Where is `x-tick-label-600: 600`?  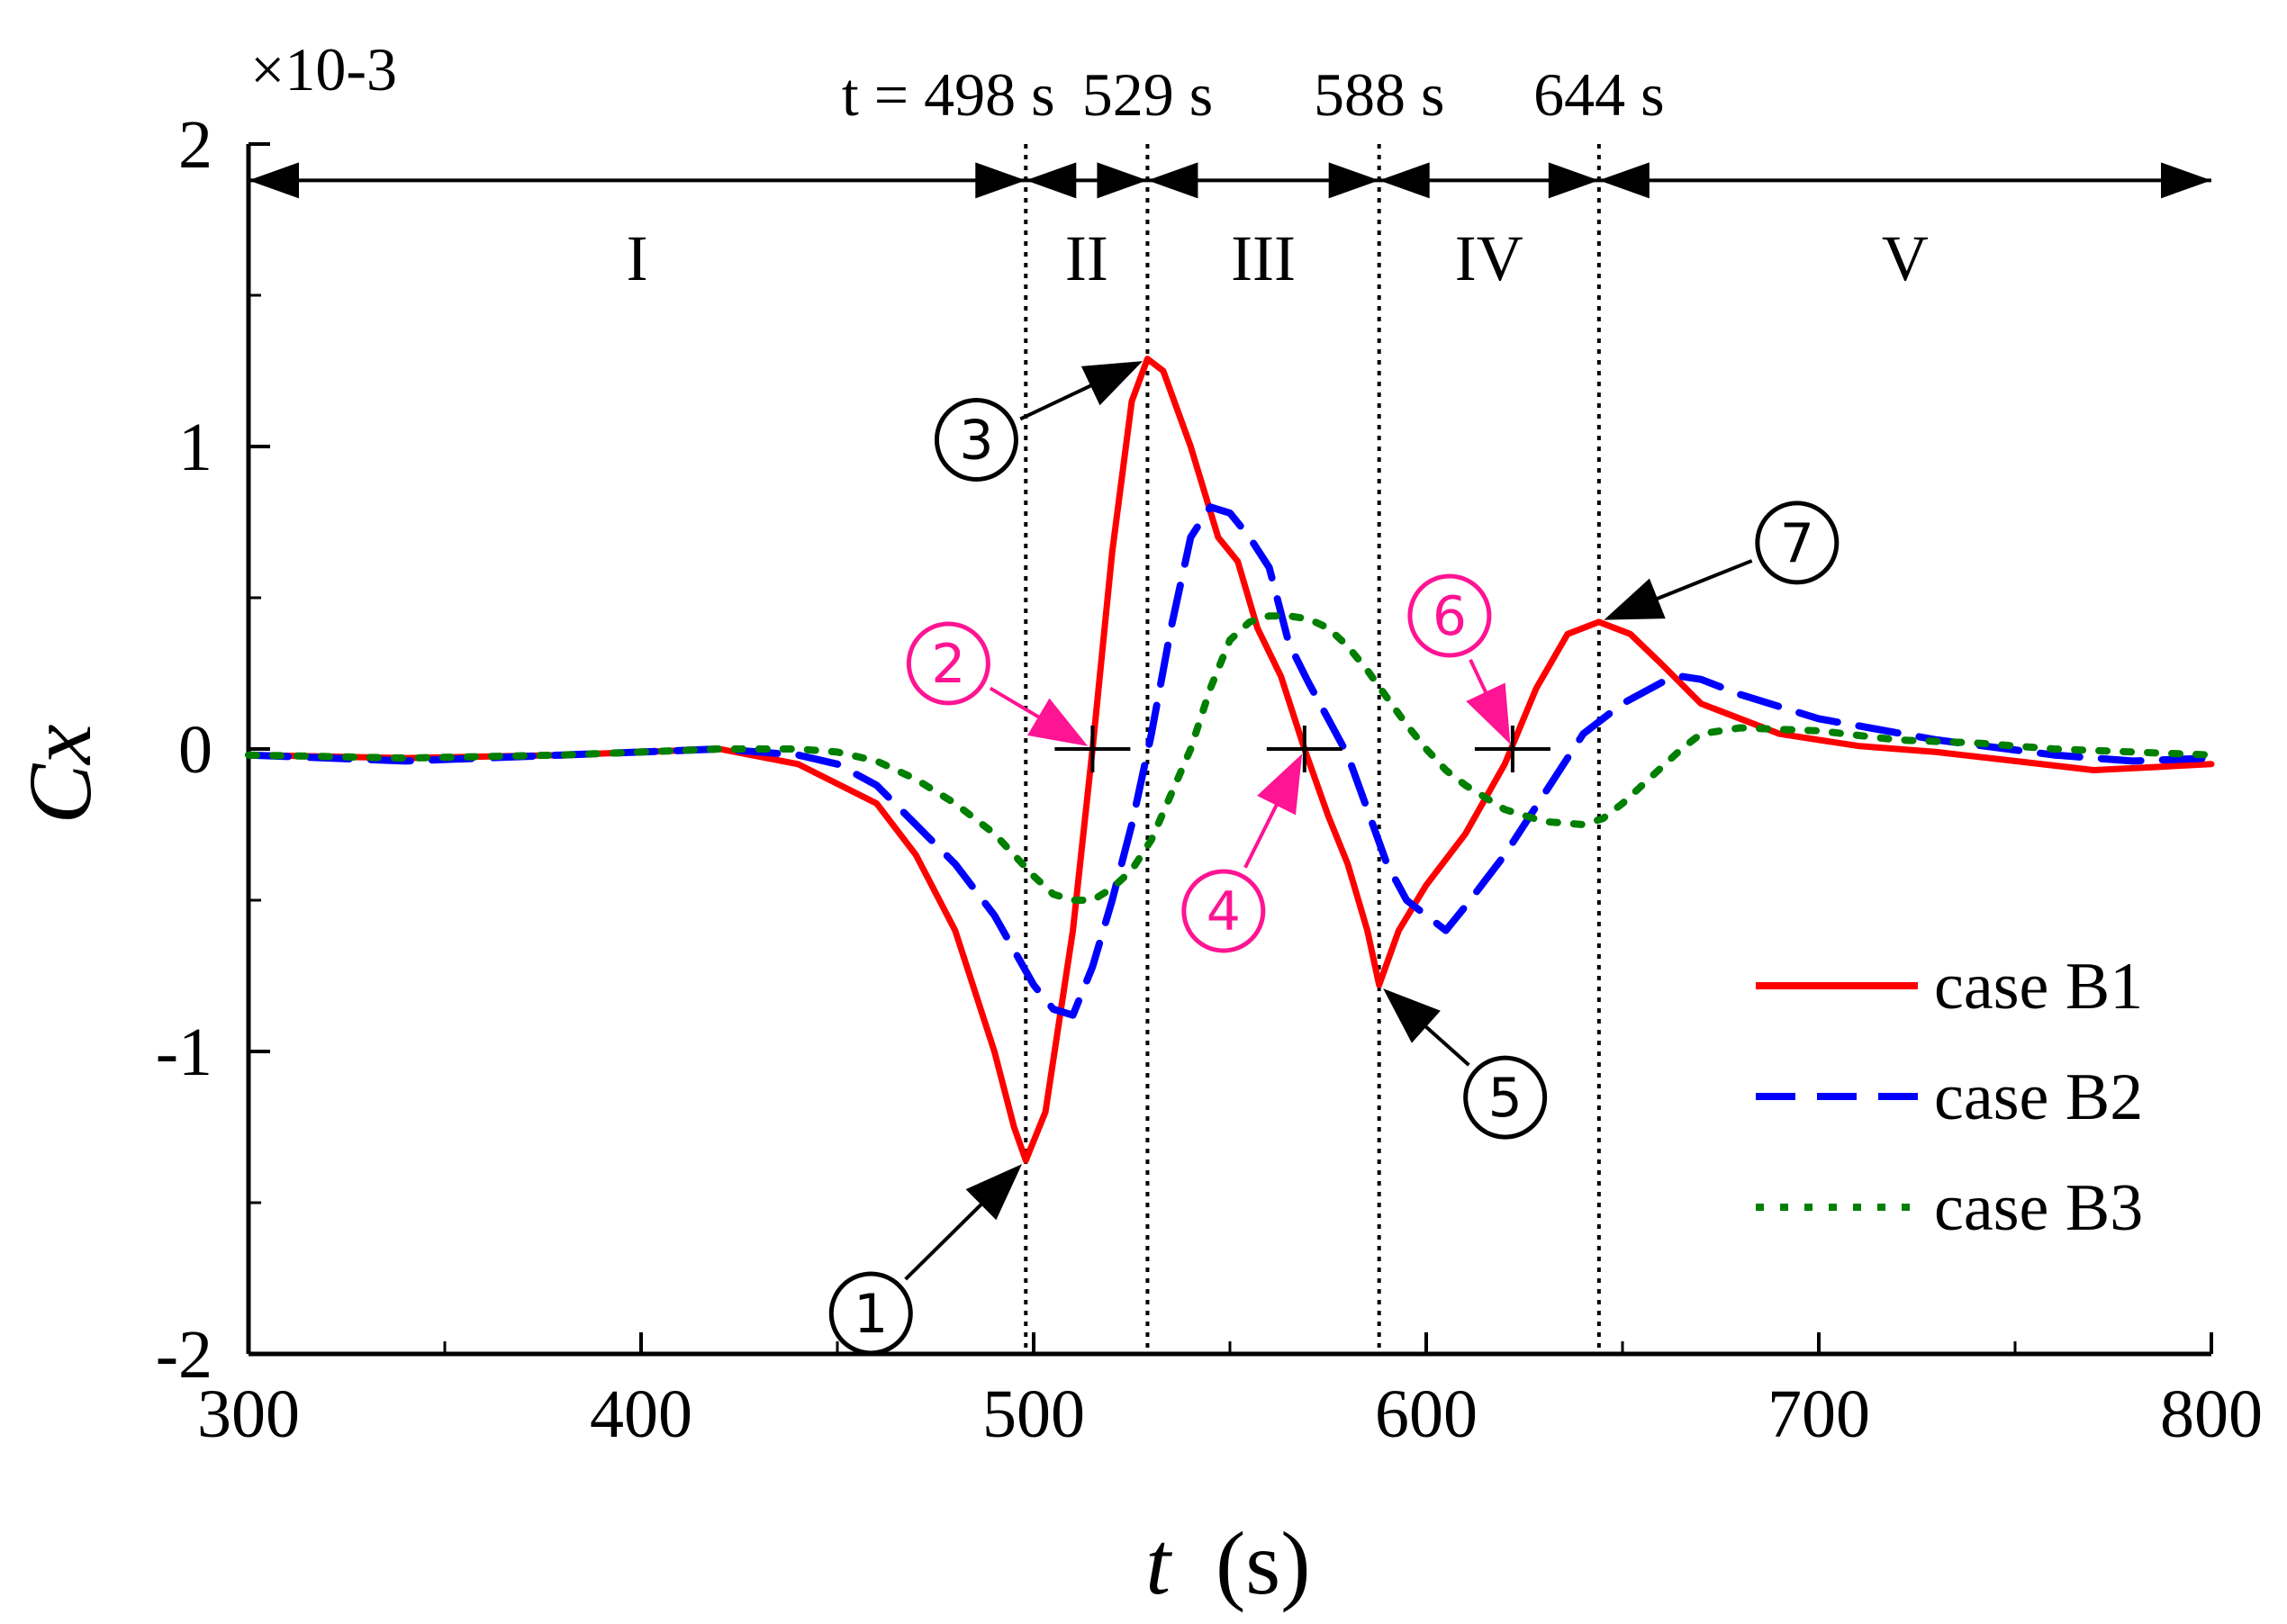 x-tick-label-600: 600 is located at coordinates (1426, 1414).